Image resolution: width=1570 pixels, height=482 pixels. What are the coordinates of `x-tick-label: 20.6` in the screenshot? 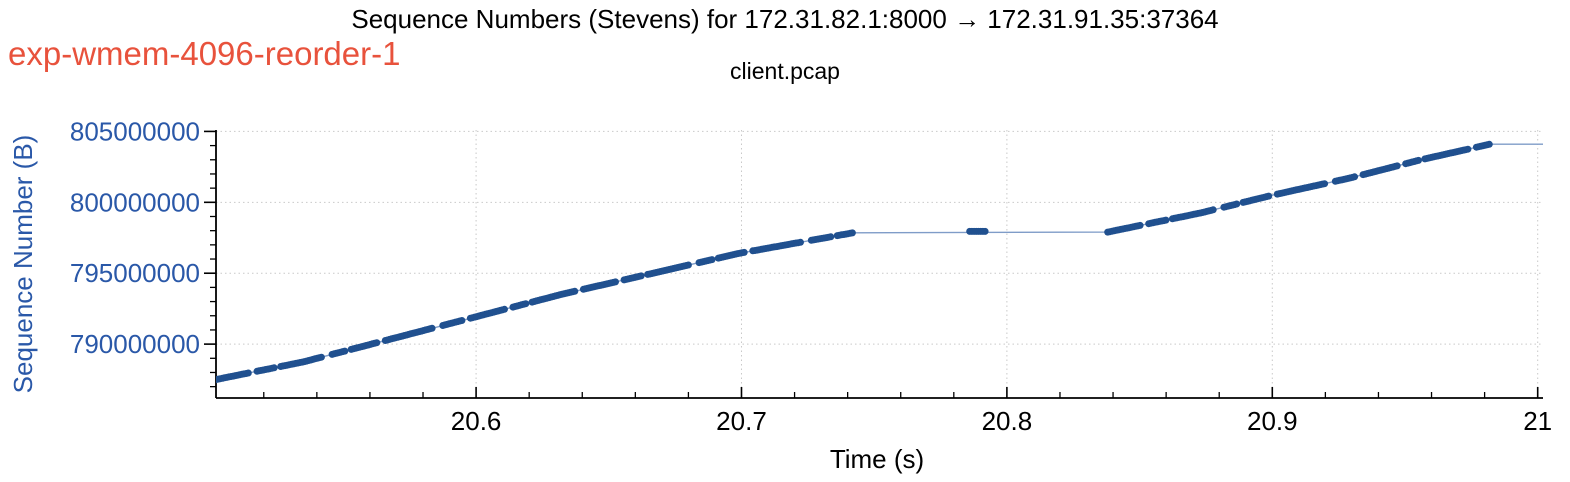 It's located at (476, 421).